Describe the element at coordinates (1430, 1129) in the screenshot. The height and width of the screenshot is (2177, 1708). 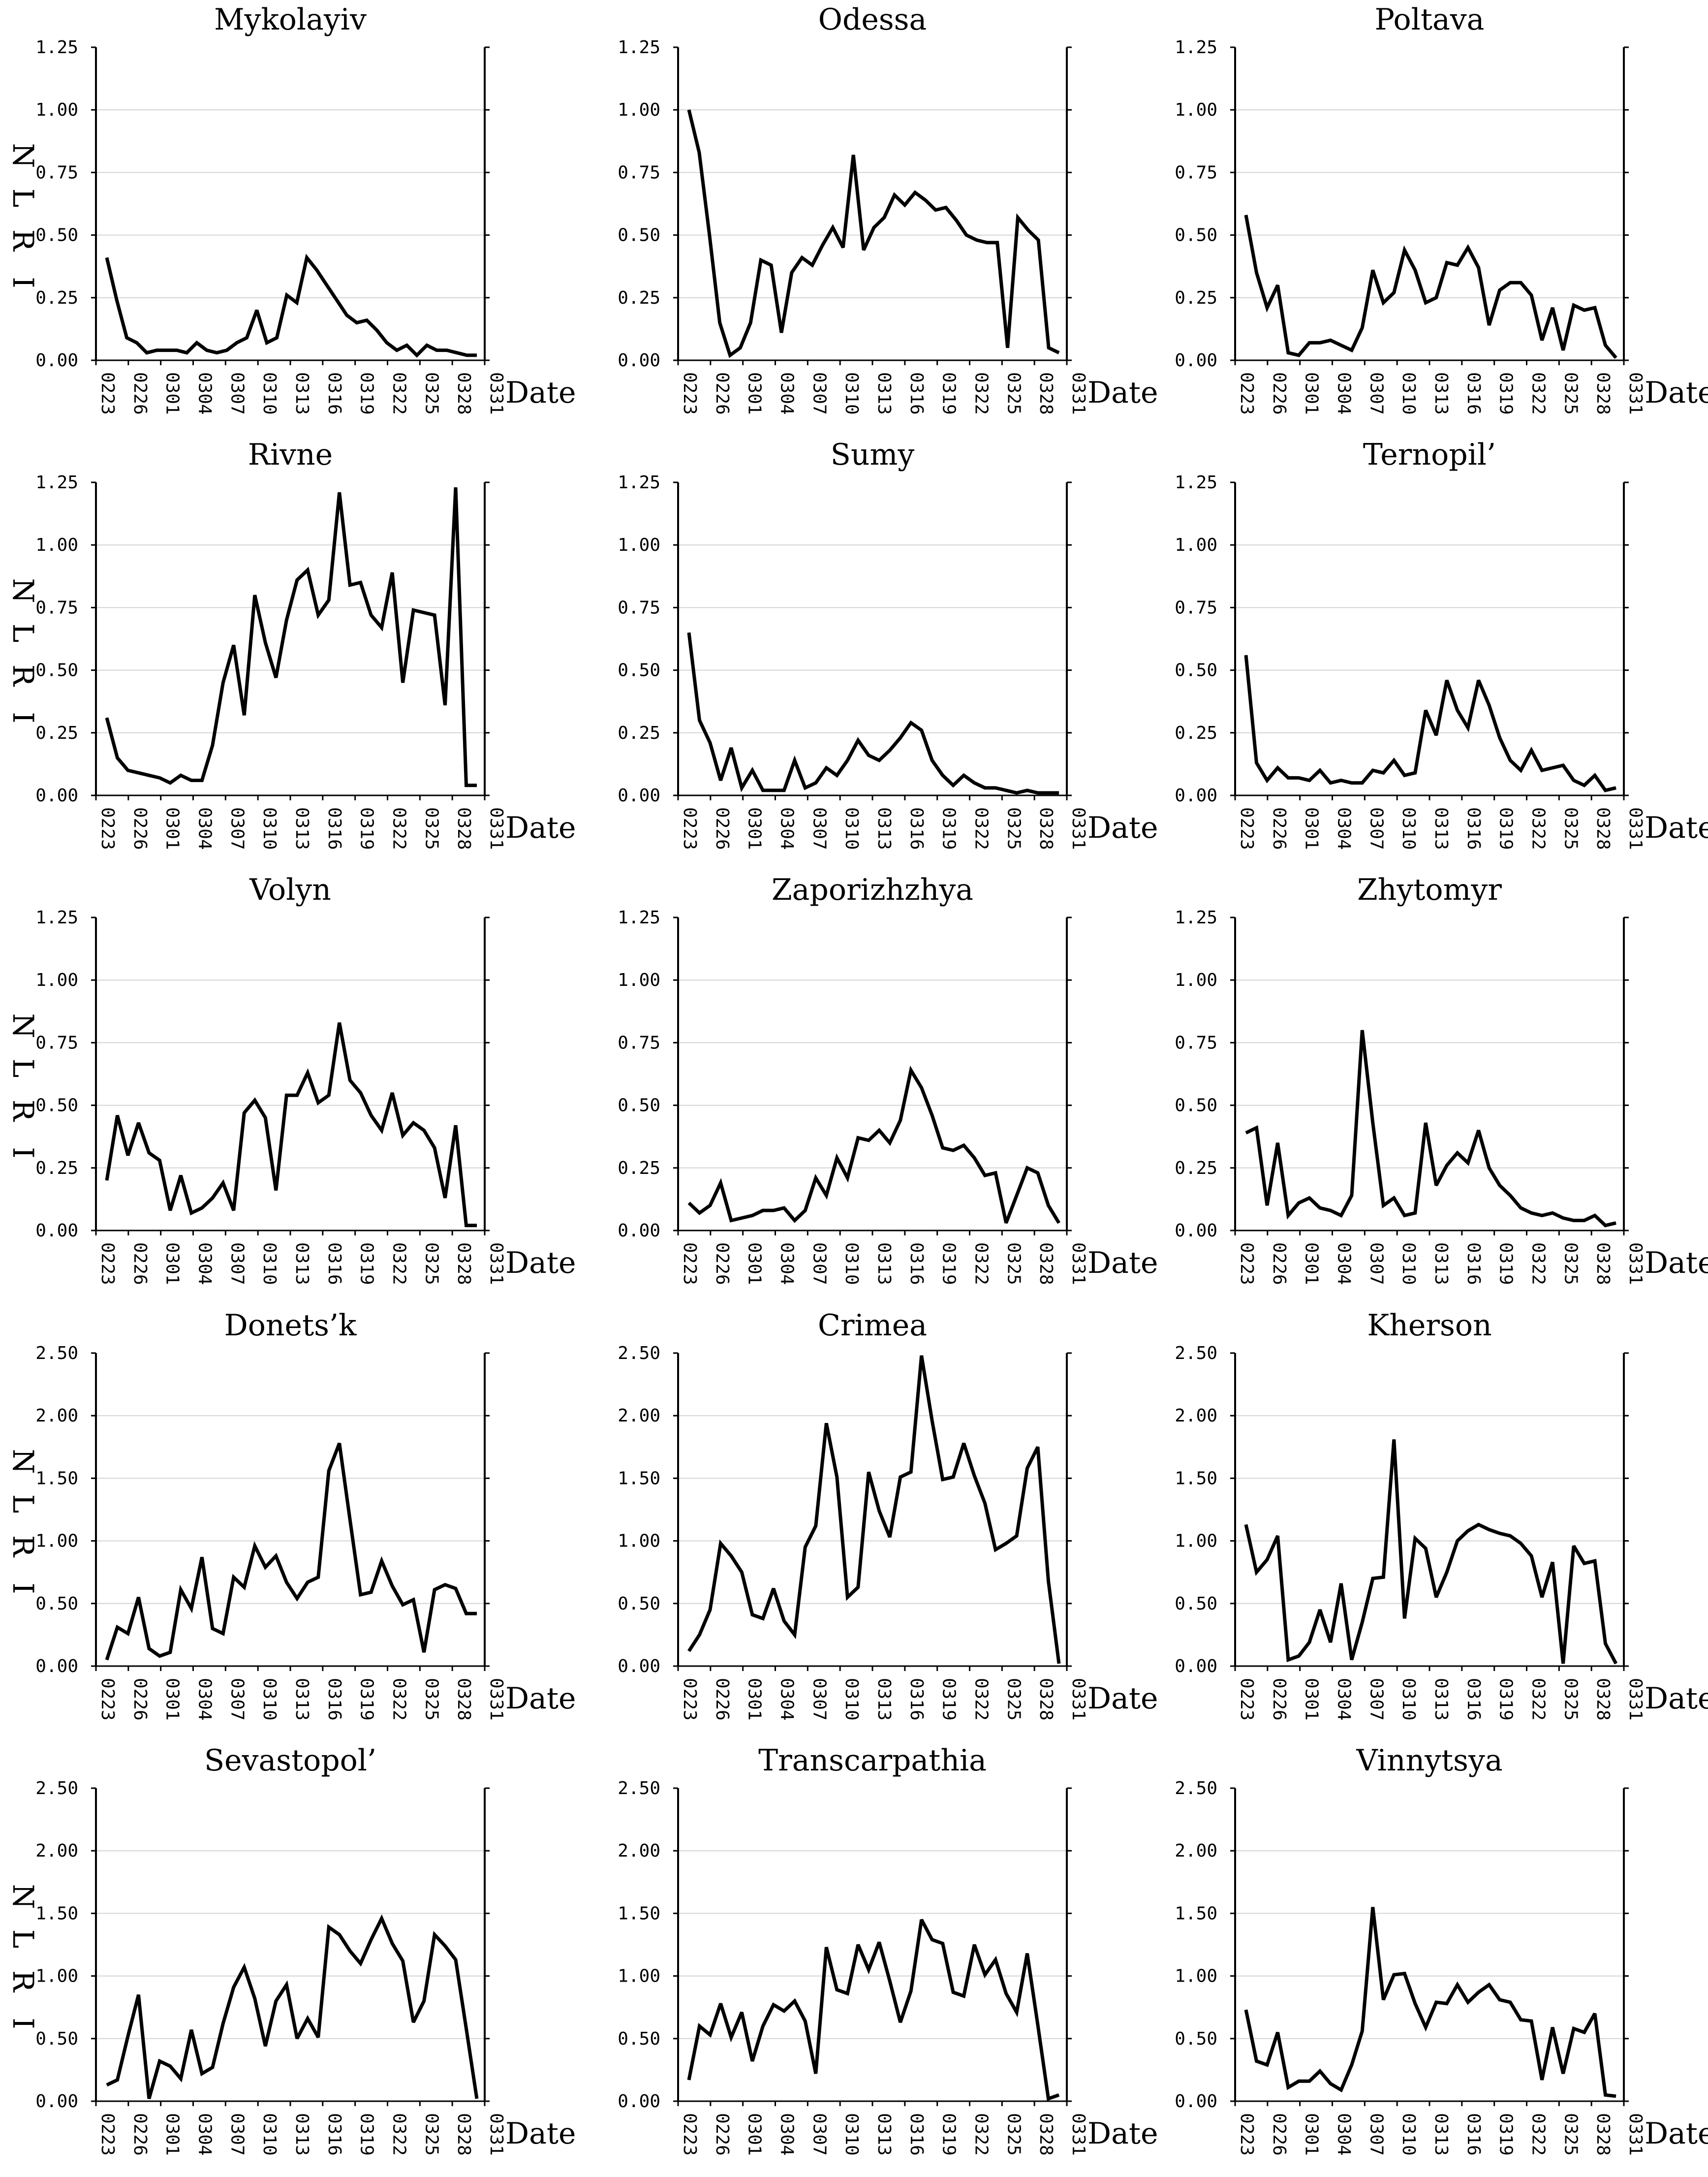
I see `series-line-zhytomyr` at that location.